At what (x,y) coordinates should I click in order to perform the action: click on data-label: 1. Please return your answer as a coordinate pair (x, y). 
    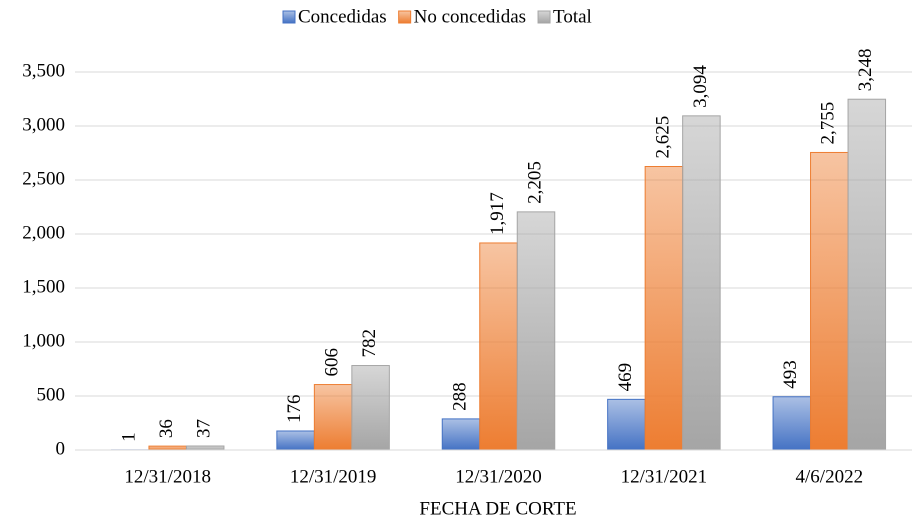
    Looking at the image, I should click on (129, 437).